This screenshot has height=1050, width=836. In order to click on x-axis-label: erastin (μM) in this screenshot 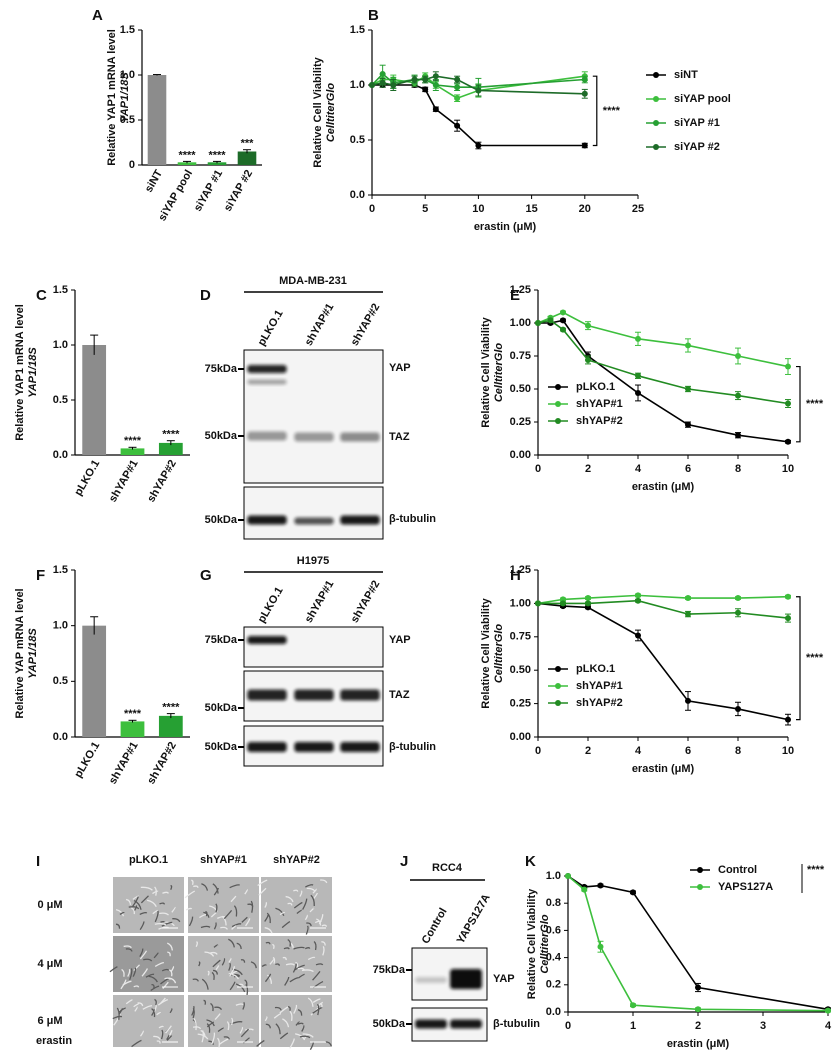, I will do `click(663, 769)`.